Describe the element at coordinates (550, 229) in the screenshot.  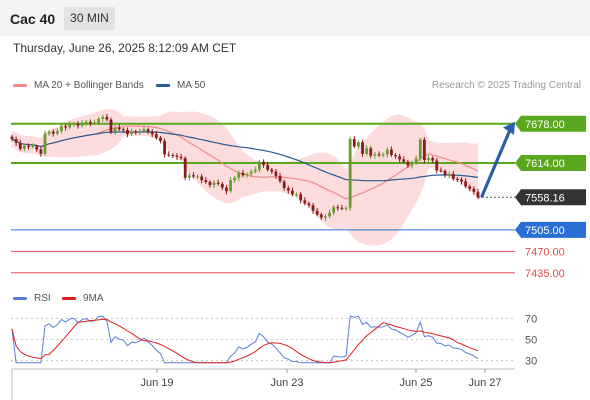
I see `level-tag-pivot` at that location.